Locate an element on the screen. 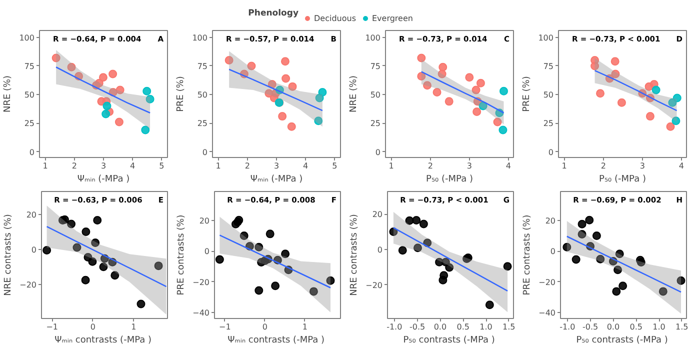 The width and height of the screenshot is (693, 348). legend-label: Evergreen is located at coordinates (392, 18).